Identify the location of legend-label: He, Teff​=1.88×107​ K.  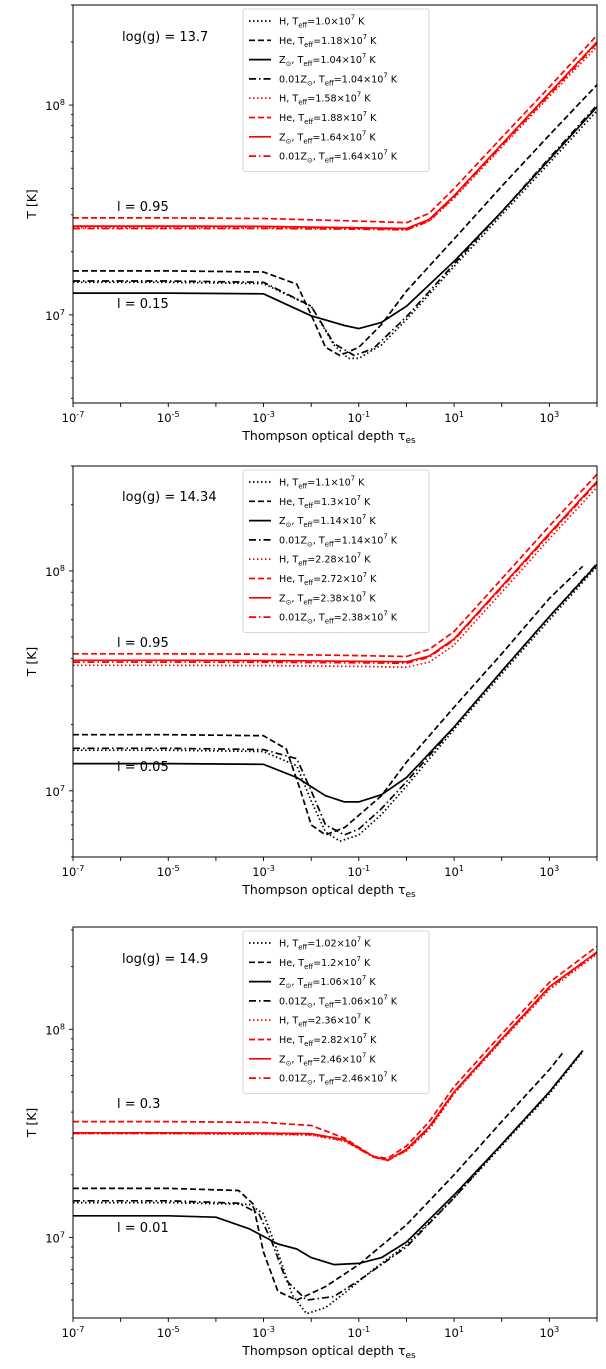
(328, 118).